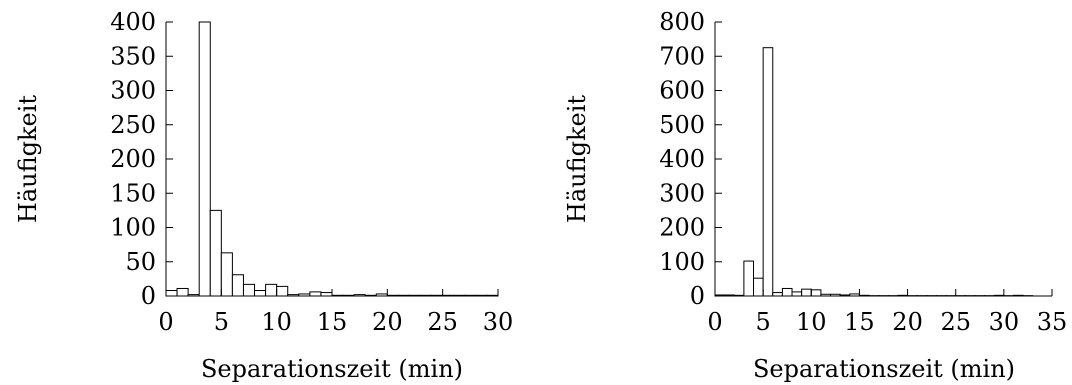  I want to click on y-tick-label: 150, so click(133, 193).